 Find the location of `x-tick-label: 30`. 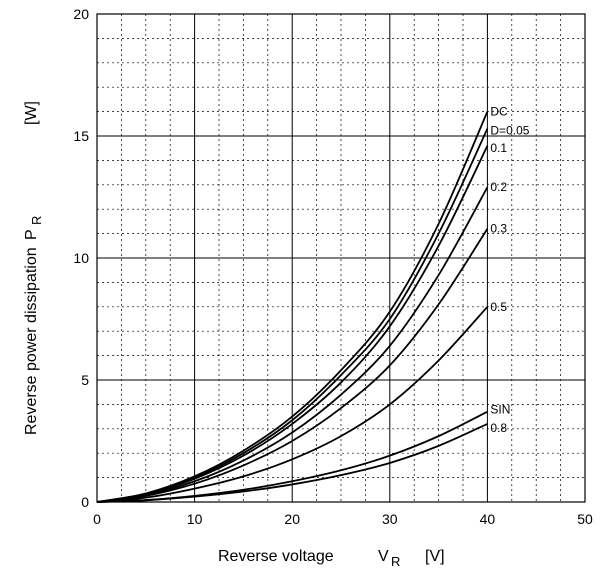

x-tick-label: 30 is located at coordinates (390, 519).